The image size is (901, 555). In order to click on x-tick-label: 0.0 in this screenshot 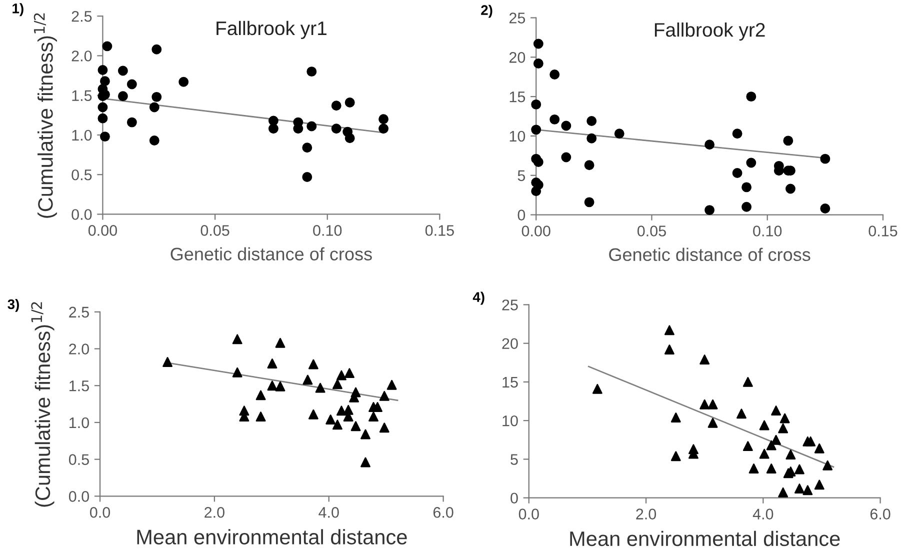, I will do `click(100, 512)`.